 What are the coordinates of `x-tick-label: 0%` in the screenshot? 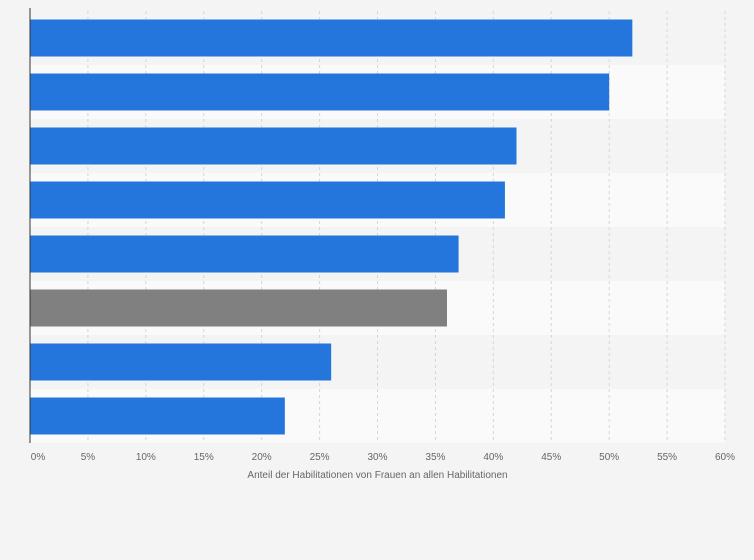 It's located at (38, 457).